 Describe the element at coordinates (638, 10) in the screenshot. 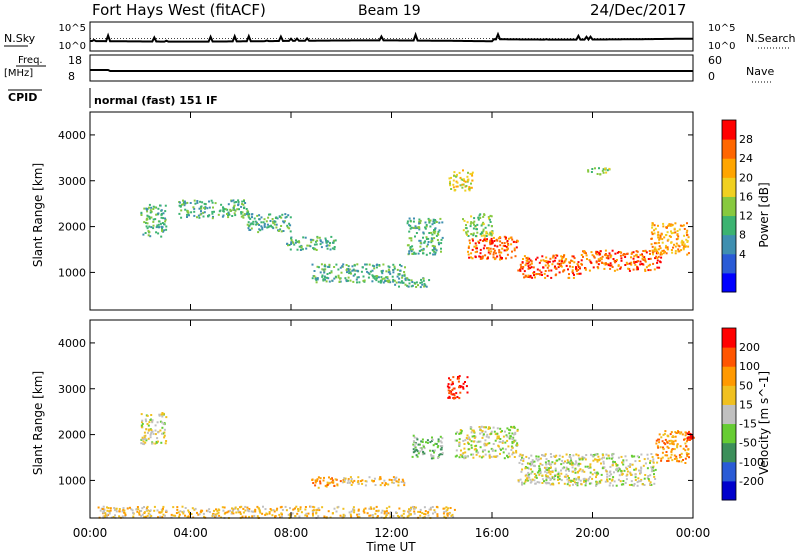

I see `date-label: 24/Dec/2017` at that location.